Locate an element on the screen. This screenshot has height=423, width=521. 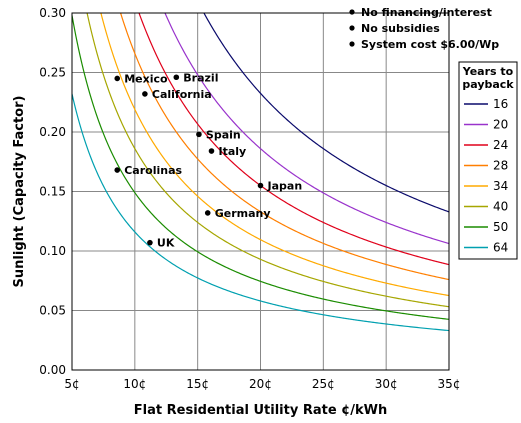
point-germany is located at coordinates (207, 213).